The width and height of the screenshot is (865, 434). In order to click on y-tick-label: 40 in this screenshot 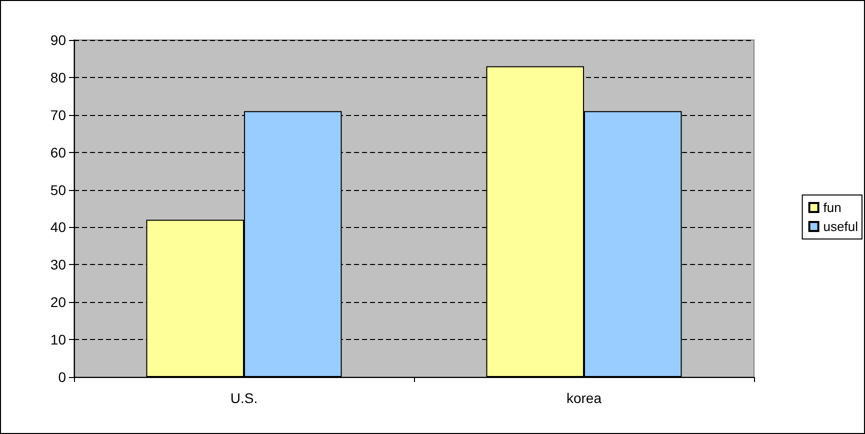, I will do `click(58, 227)`.